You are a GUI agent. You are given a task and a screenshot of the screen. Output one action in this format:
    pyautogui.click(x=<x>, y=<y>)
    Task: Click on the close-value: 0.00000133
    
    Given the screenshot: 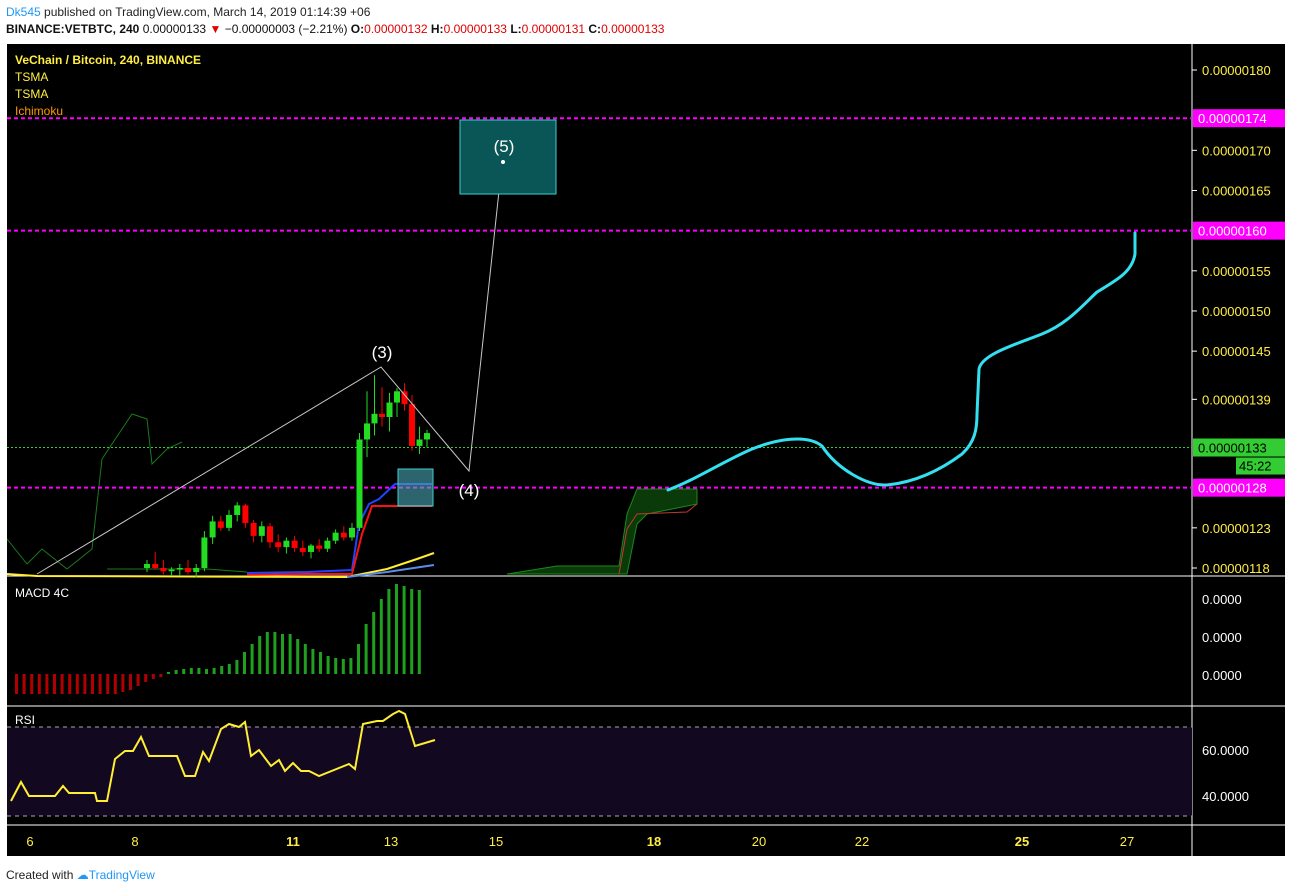 What is the action you would take?
    pyautogui.click(x=633, y=29)
    